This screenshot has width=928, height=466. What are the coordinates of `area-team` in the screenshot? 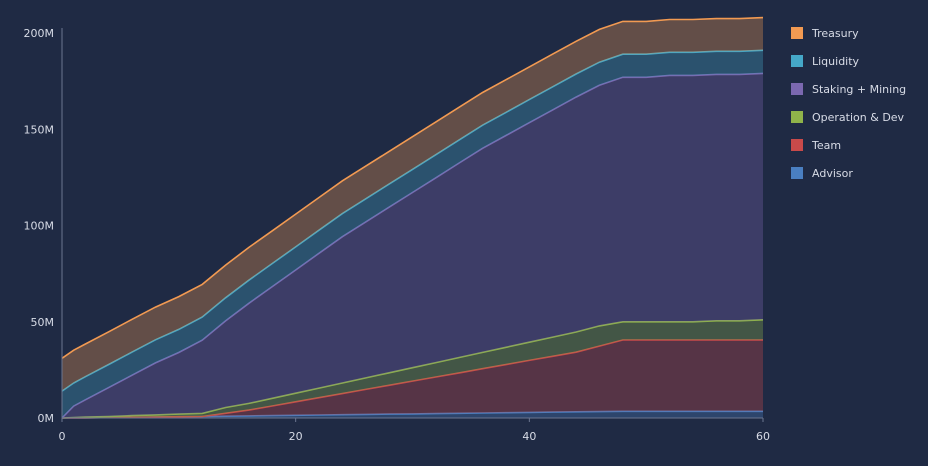 It's located at (412, 379).